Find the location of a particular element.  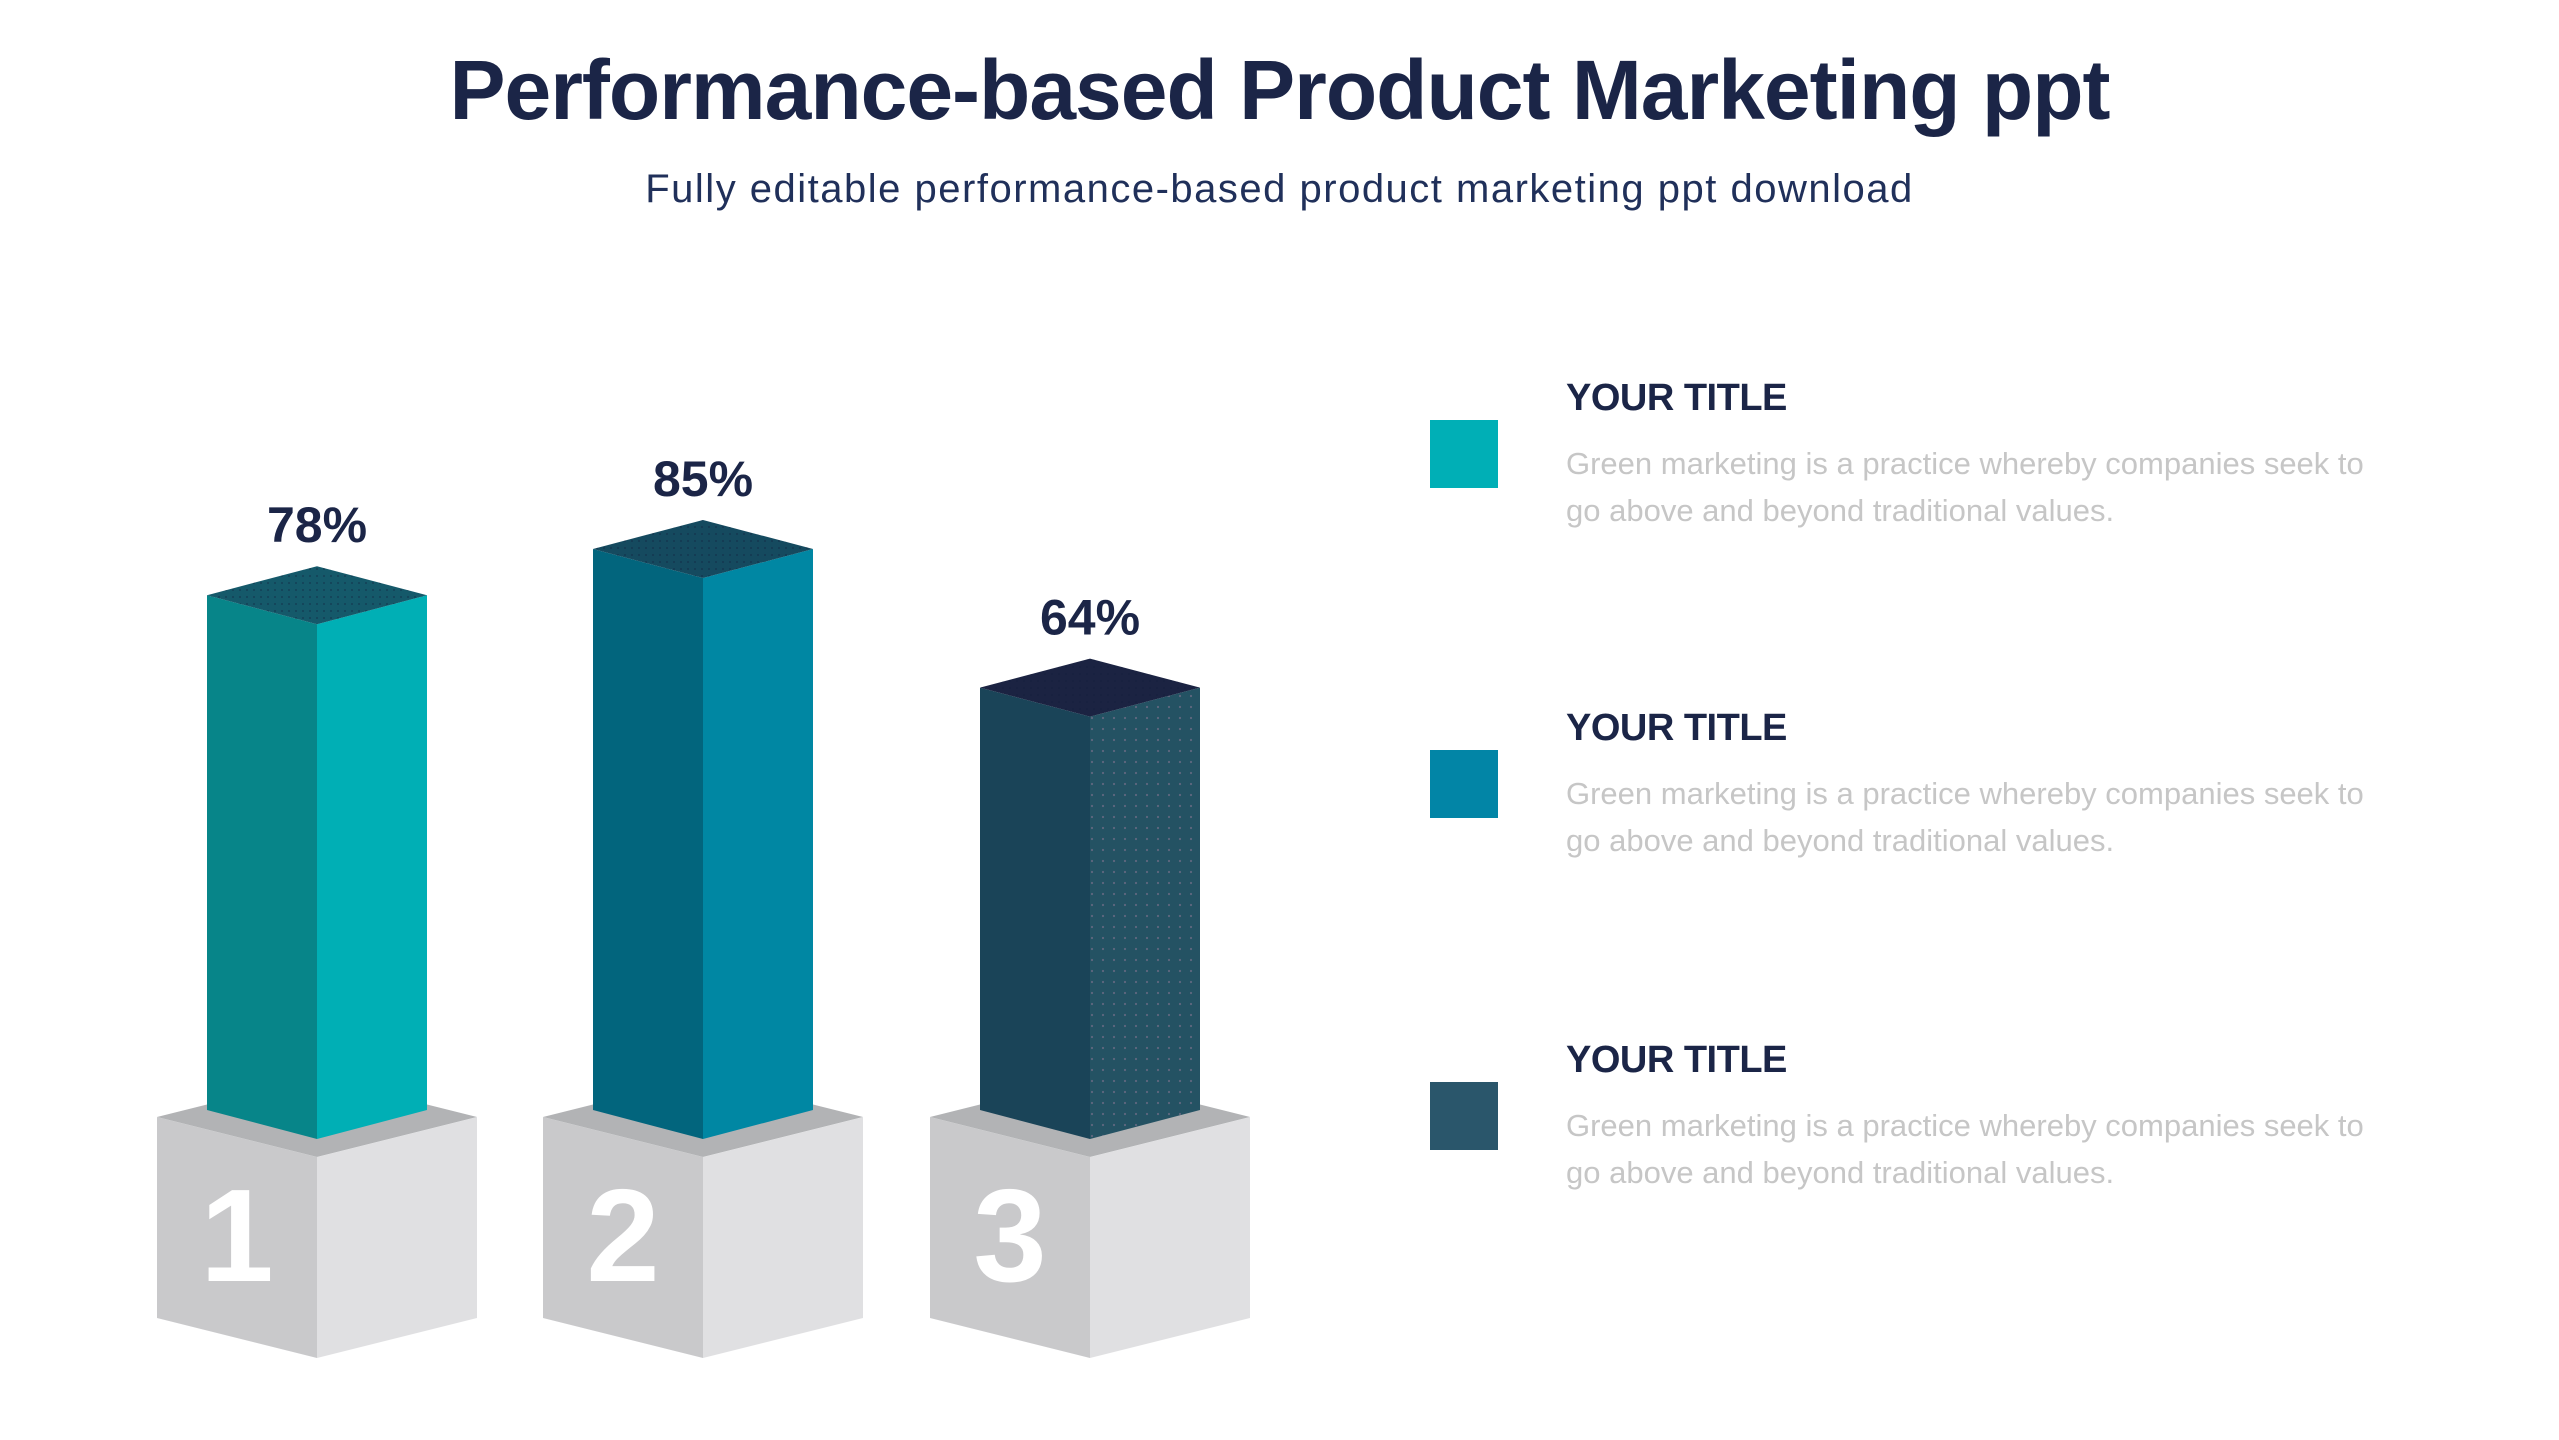

podium-group-1: 1 78% is located at coordinates (317, 927).